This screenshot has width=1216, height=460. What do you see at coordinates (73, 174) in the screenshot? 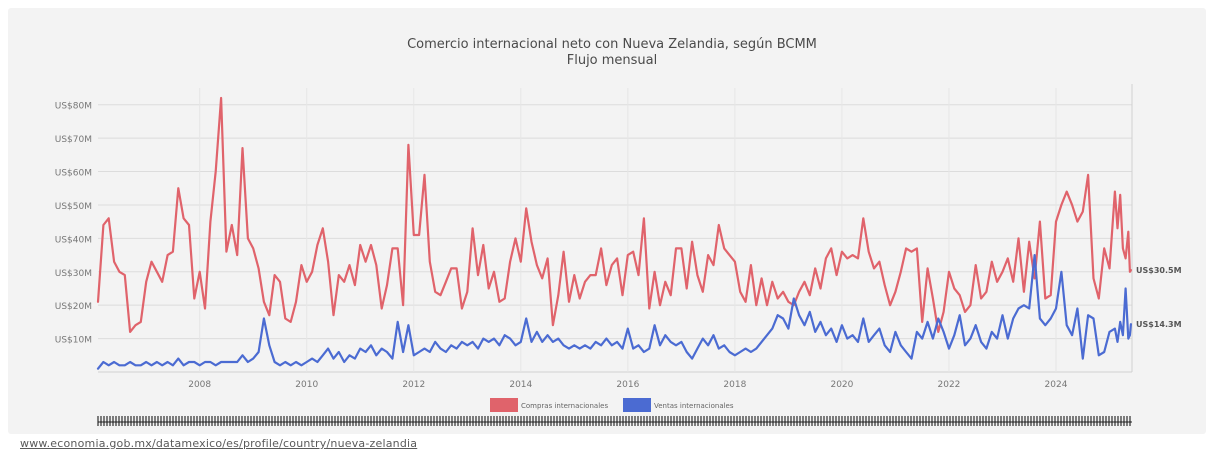
I see `y-tick-label: US$60M` at bounding box center [73, 174].